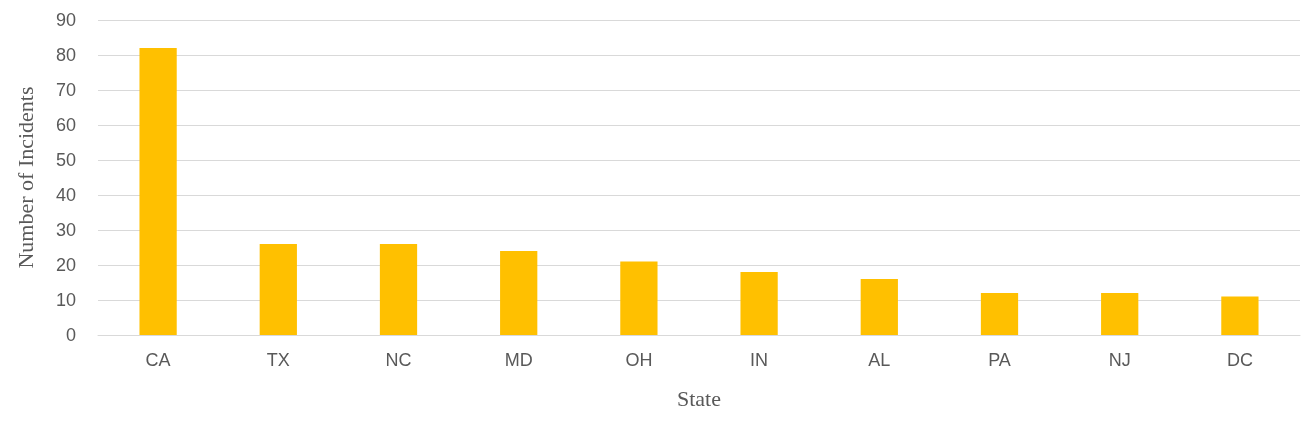  What do you see at coordinates (1239, 360) in the screenshot?
I see `x-tick-label: DC` at bounding box center [1239, 360].